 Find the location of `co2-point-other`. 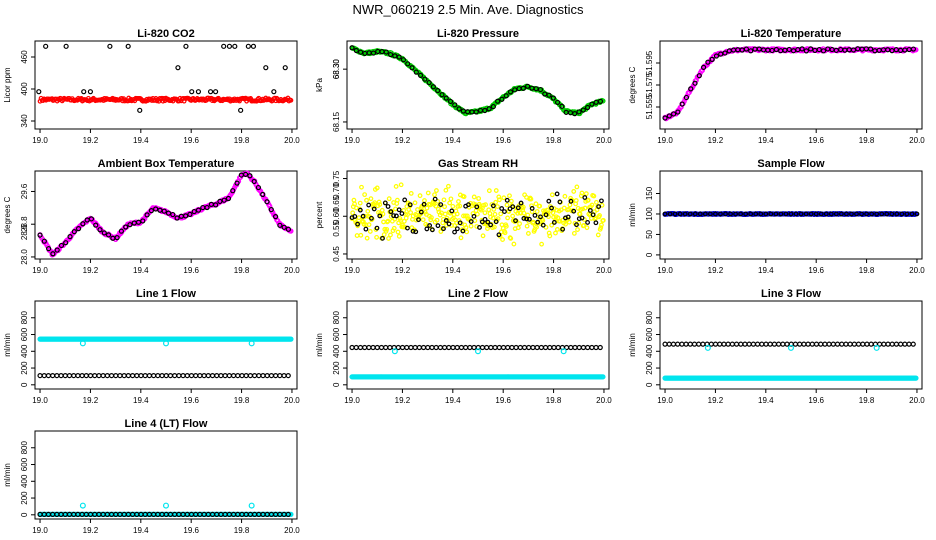

co2-point-other is located at coordinates (241, 110).